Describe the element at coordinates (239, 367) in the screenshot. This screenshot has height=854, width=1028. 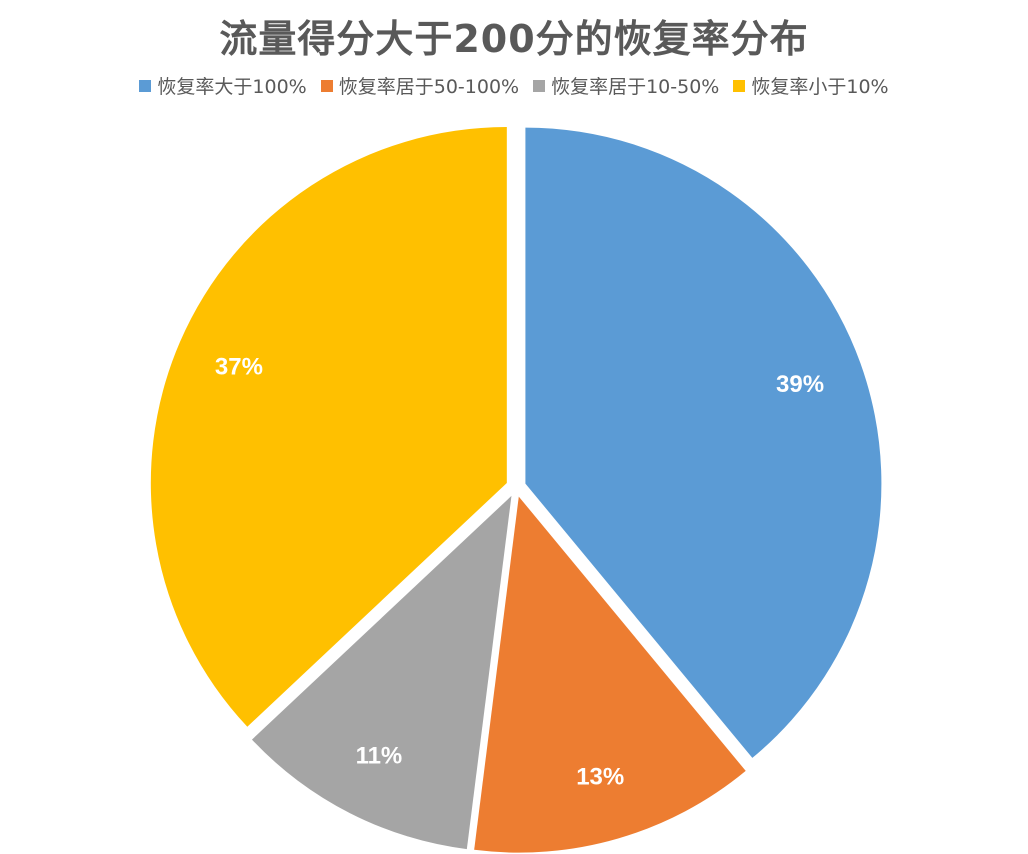
I see `slice-data-label: 37%` at that location.